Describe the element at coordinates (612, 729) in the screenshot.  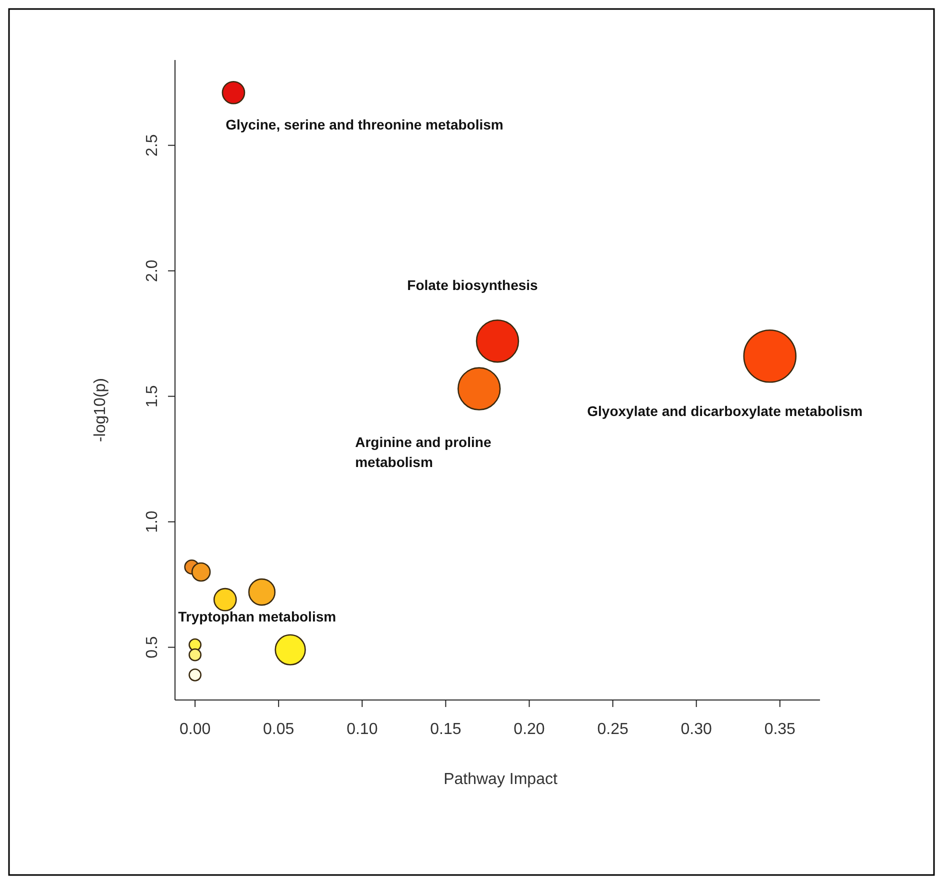
I see `x-tick-label: 0.25` at that location.